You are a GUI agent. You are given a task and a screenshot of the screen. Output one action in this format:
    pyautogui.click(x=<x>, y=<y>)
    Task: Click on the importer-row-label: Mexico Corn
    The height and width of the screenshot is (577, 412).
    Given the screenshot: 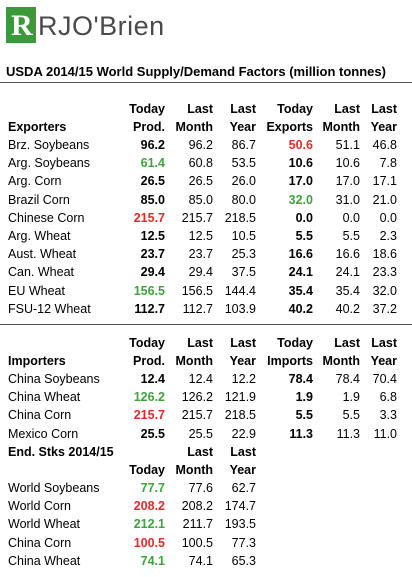 What is the action you would take?
    pyautogui.click(x=43, y=433)
    